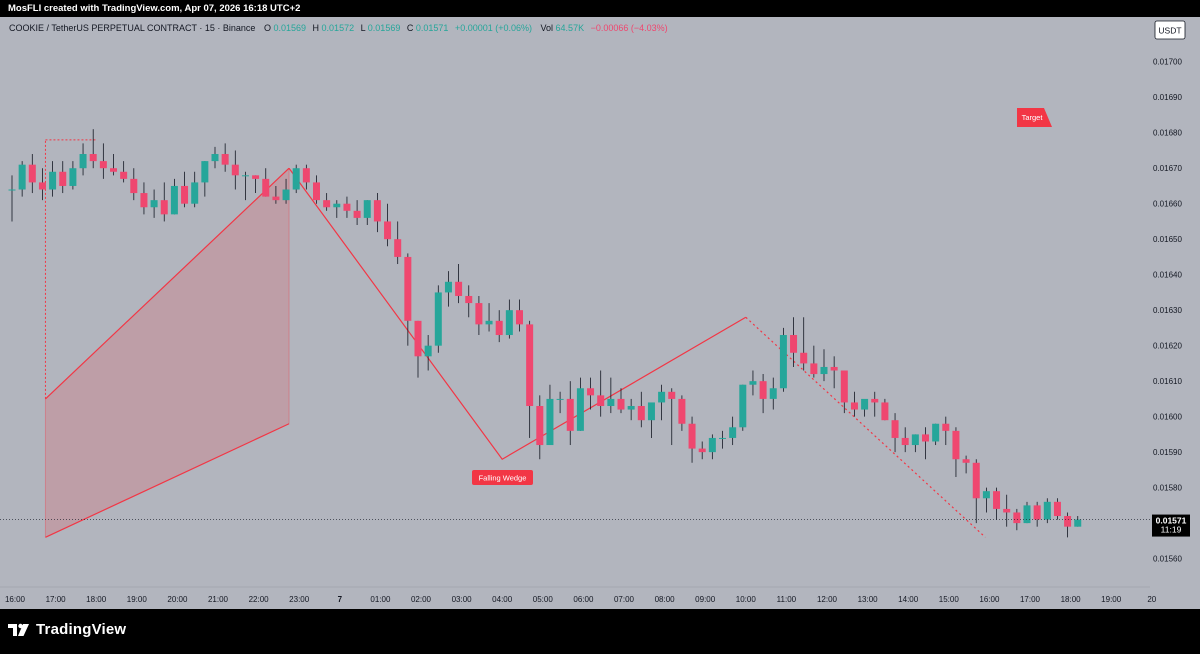  What do you see at coordinates (989, 599) in the screenshot?
I see `x-tick-label: 16:00` at bounding box center [989, 599].